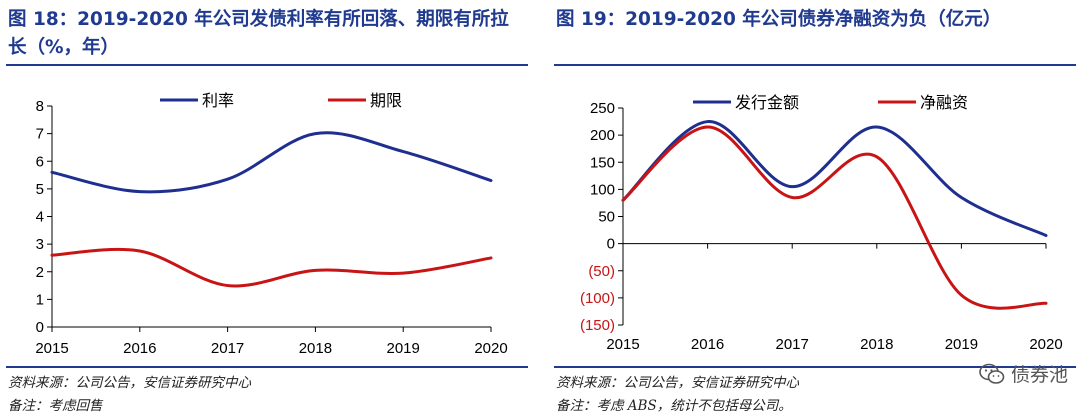 This screenshot has height=419, width=1080. I want to click on y-tick-label: 250, so click(602, 108).